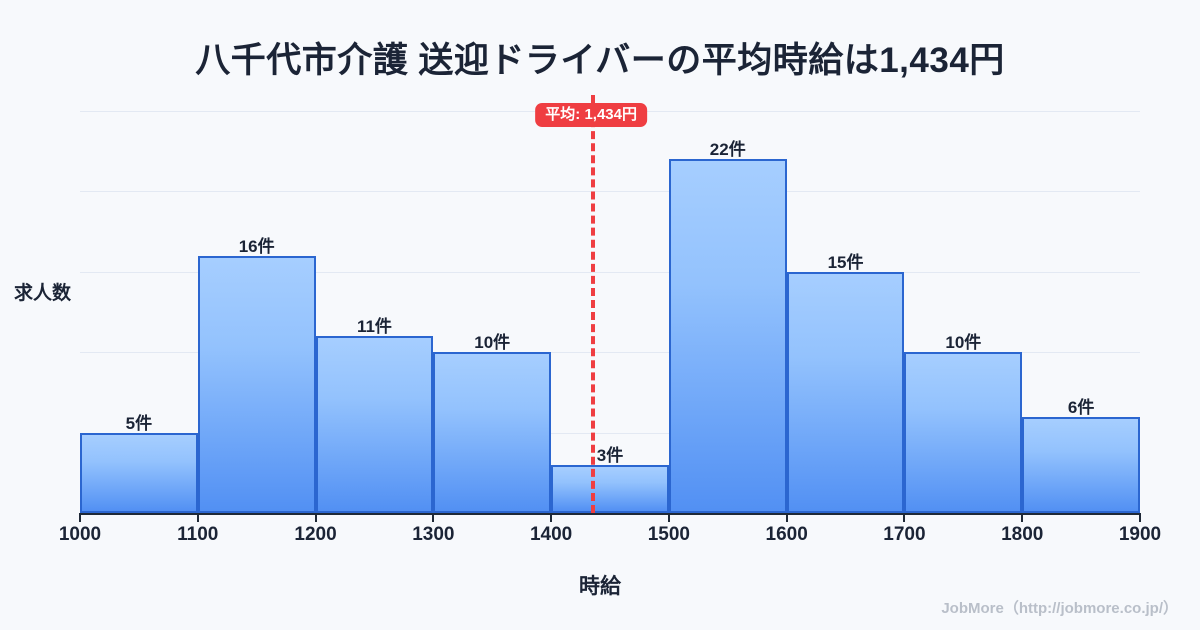  What do you see at coordinates (610, 514) in the screenshot?
I see `x-axis-line` at bounding box center [610, 514].